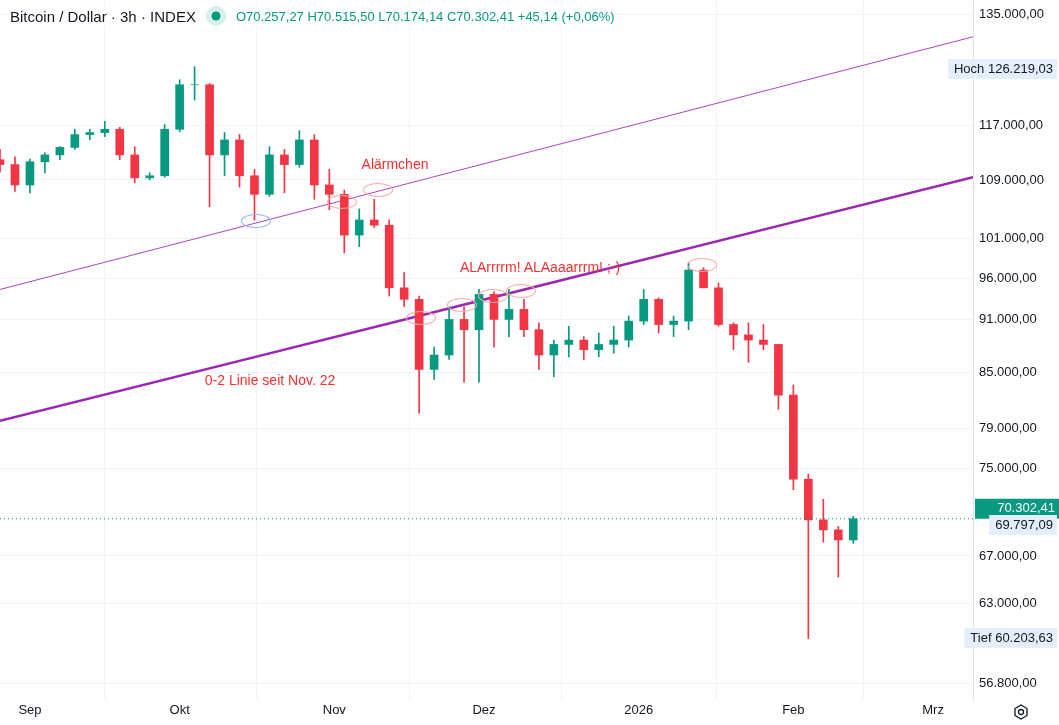 This screenshot has width=1059, height=725. I want to click on y-tick-label: 56.800,00, so click(1008, 683).